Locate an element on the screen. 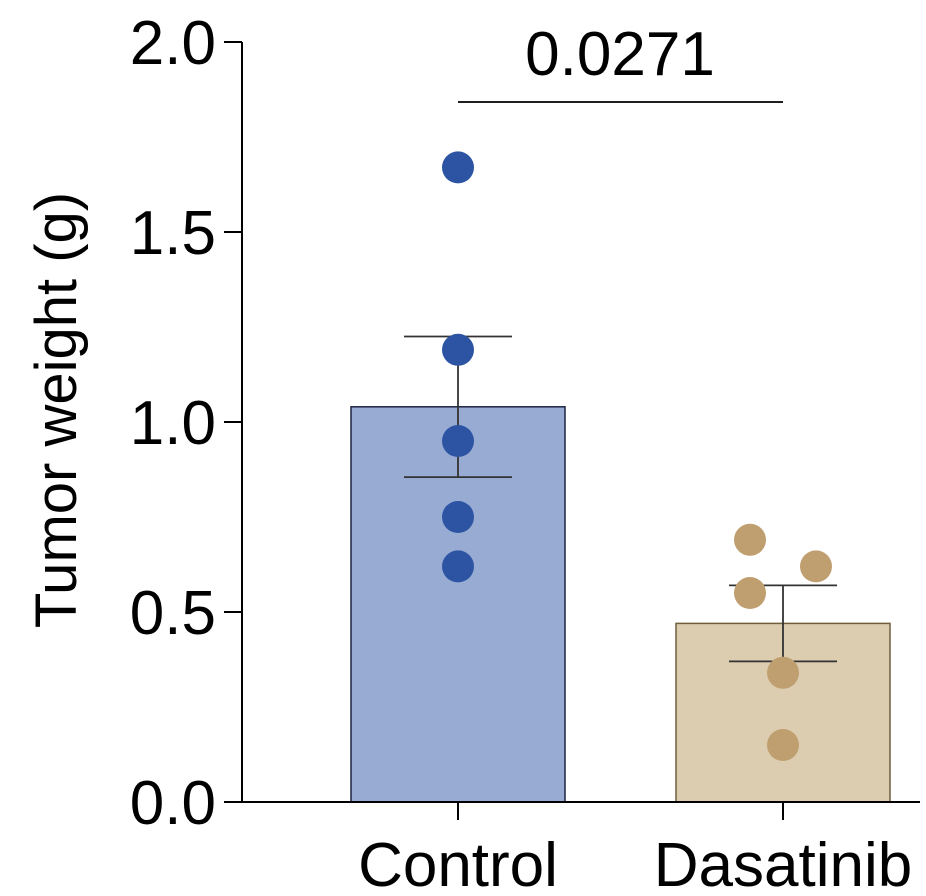 The width and height of the screenshot is (926, 896). y-tick-label: 1.5 is located at coordinates (173, 233).